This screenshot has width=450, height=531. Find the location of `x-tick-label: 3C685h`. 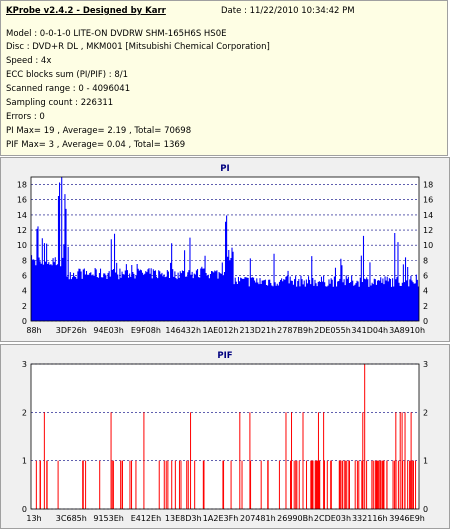

x-tick-label: 3C685h is located at coordinates (71, 518).